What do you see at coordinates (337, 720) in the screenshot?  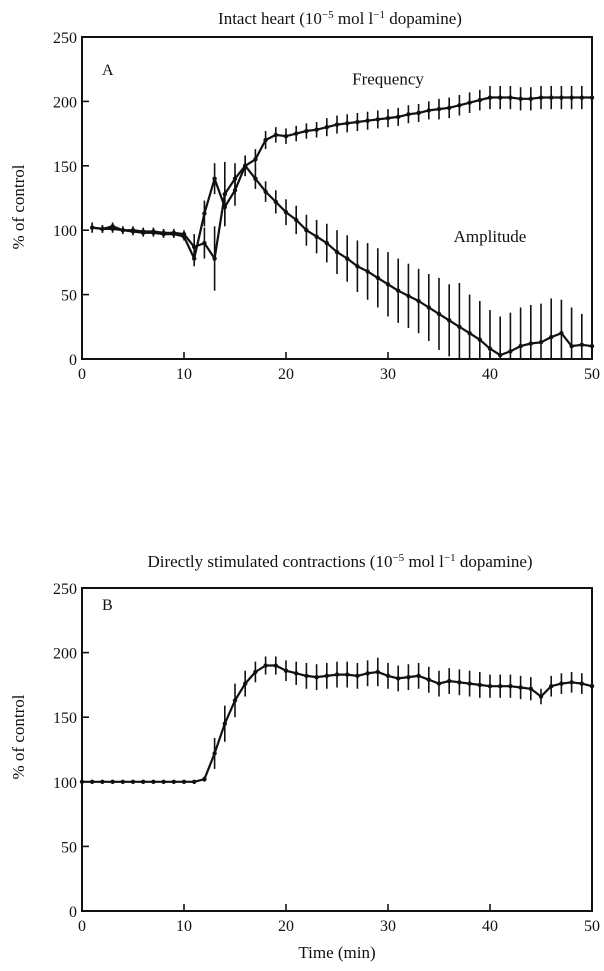 I see `panel-b-data` at bounding box center [337, 720].